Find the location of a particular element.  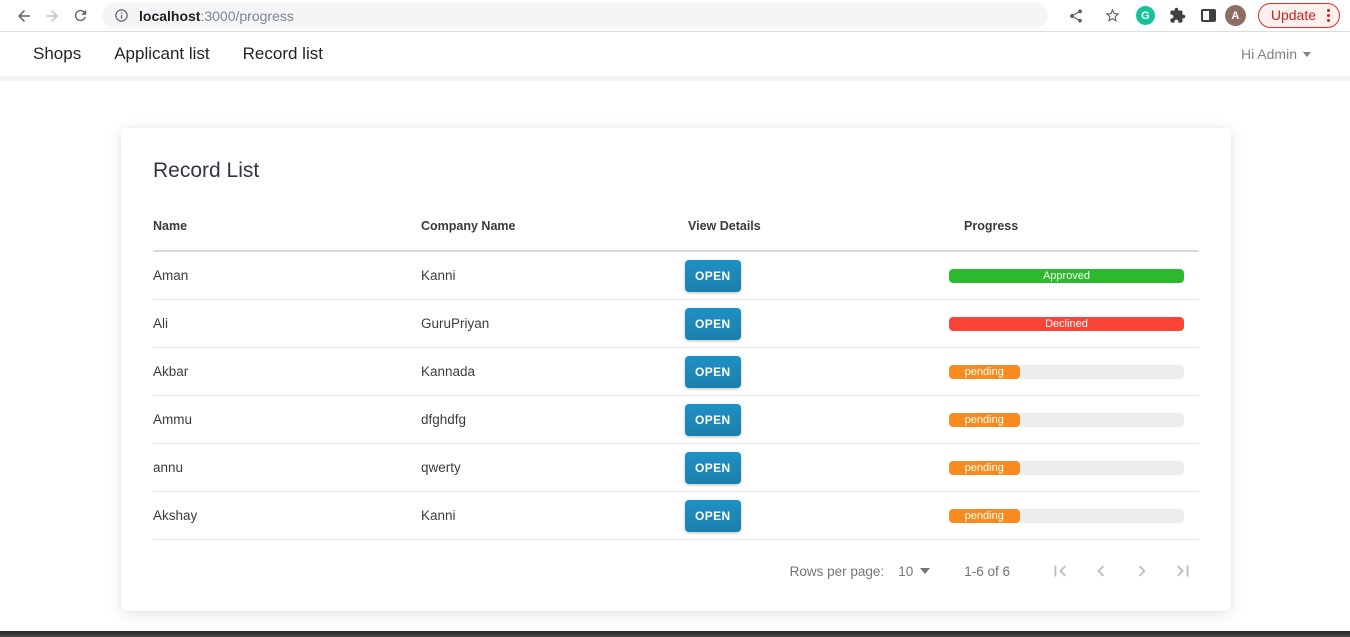

column-header-view-details: View Details is located at coordinates (724, 225).